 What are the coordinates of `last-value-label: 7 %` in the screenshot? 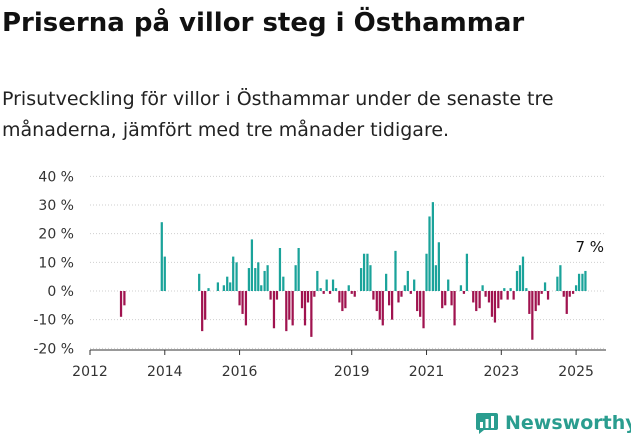 It's located at (590, 247).